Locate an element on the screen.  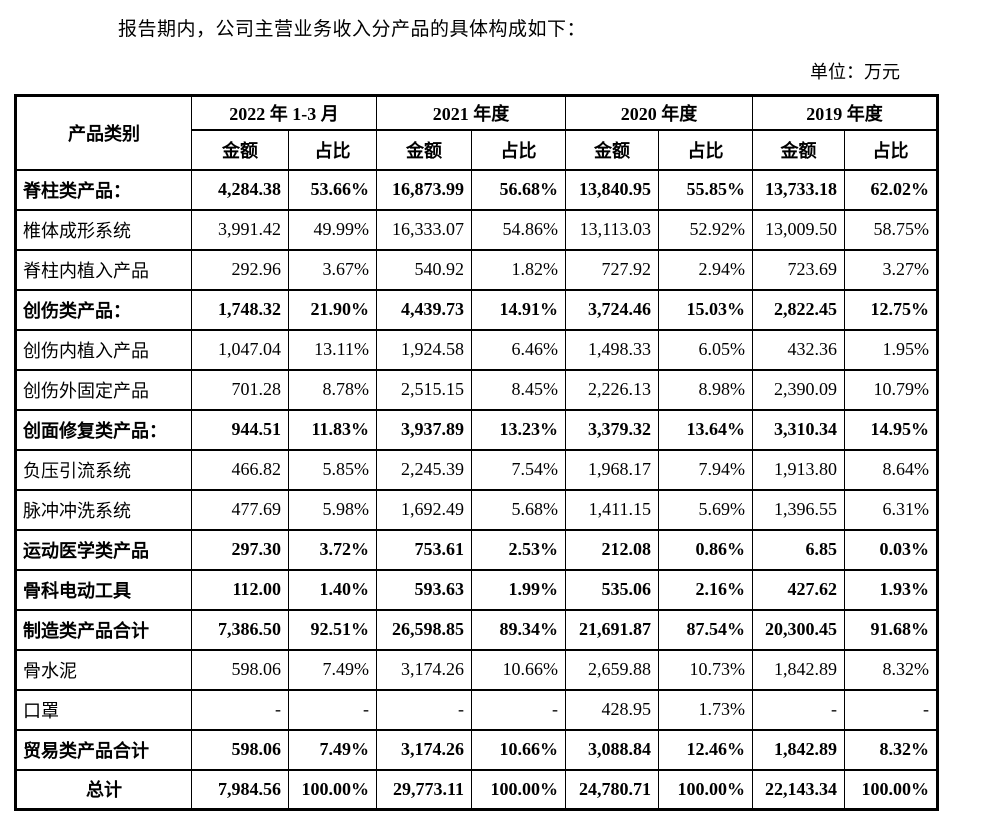
value-cell: 2,226.13 is located at coordinates (612, 389).